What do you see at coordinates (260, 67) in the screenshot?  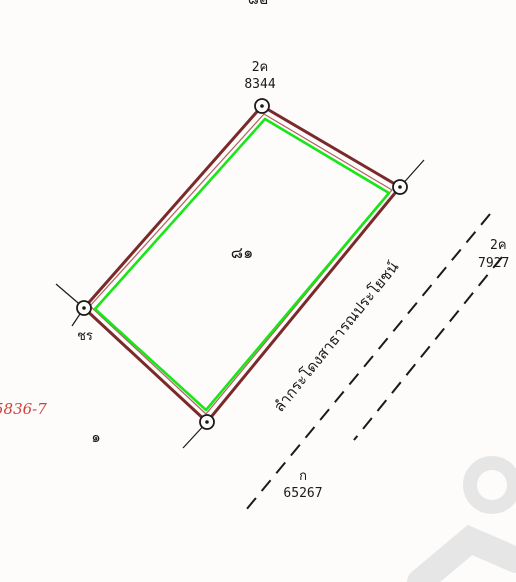 I see `marker-top-code: 2ค` at bounding box center [260, 67].